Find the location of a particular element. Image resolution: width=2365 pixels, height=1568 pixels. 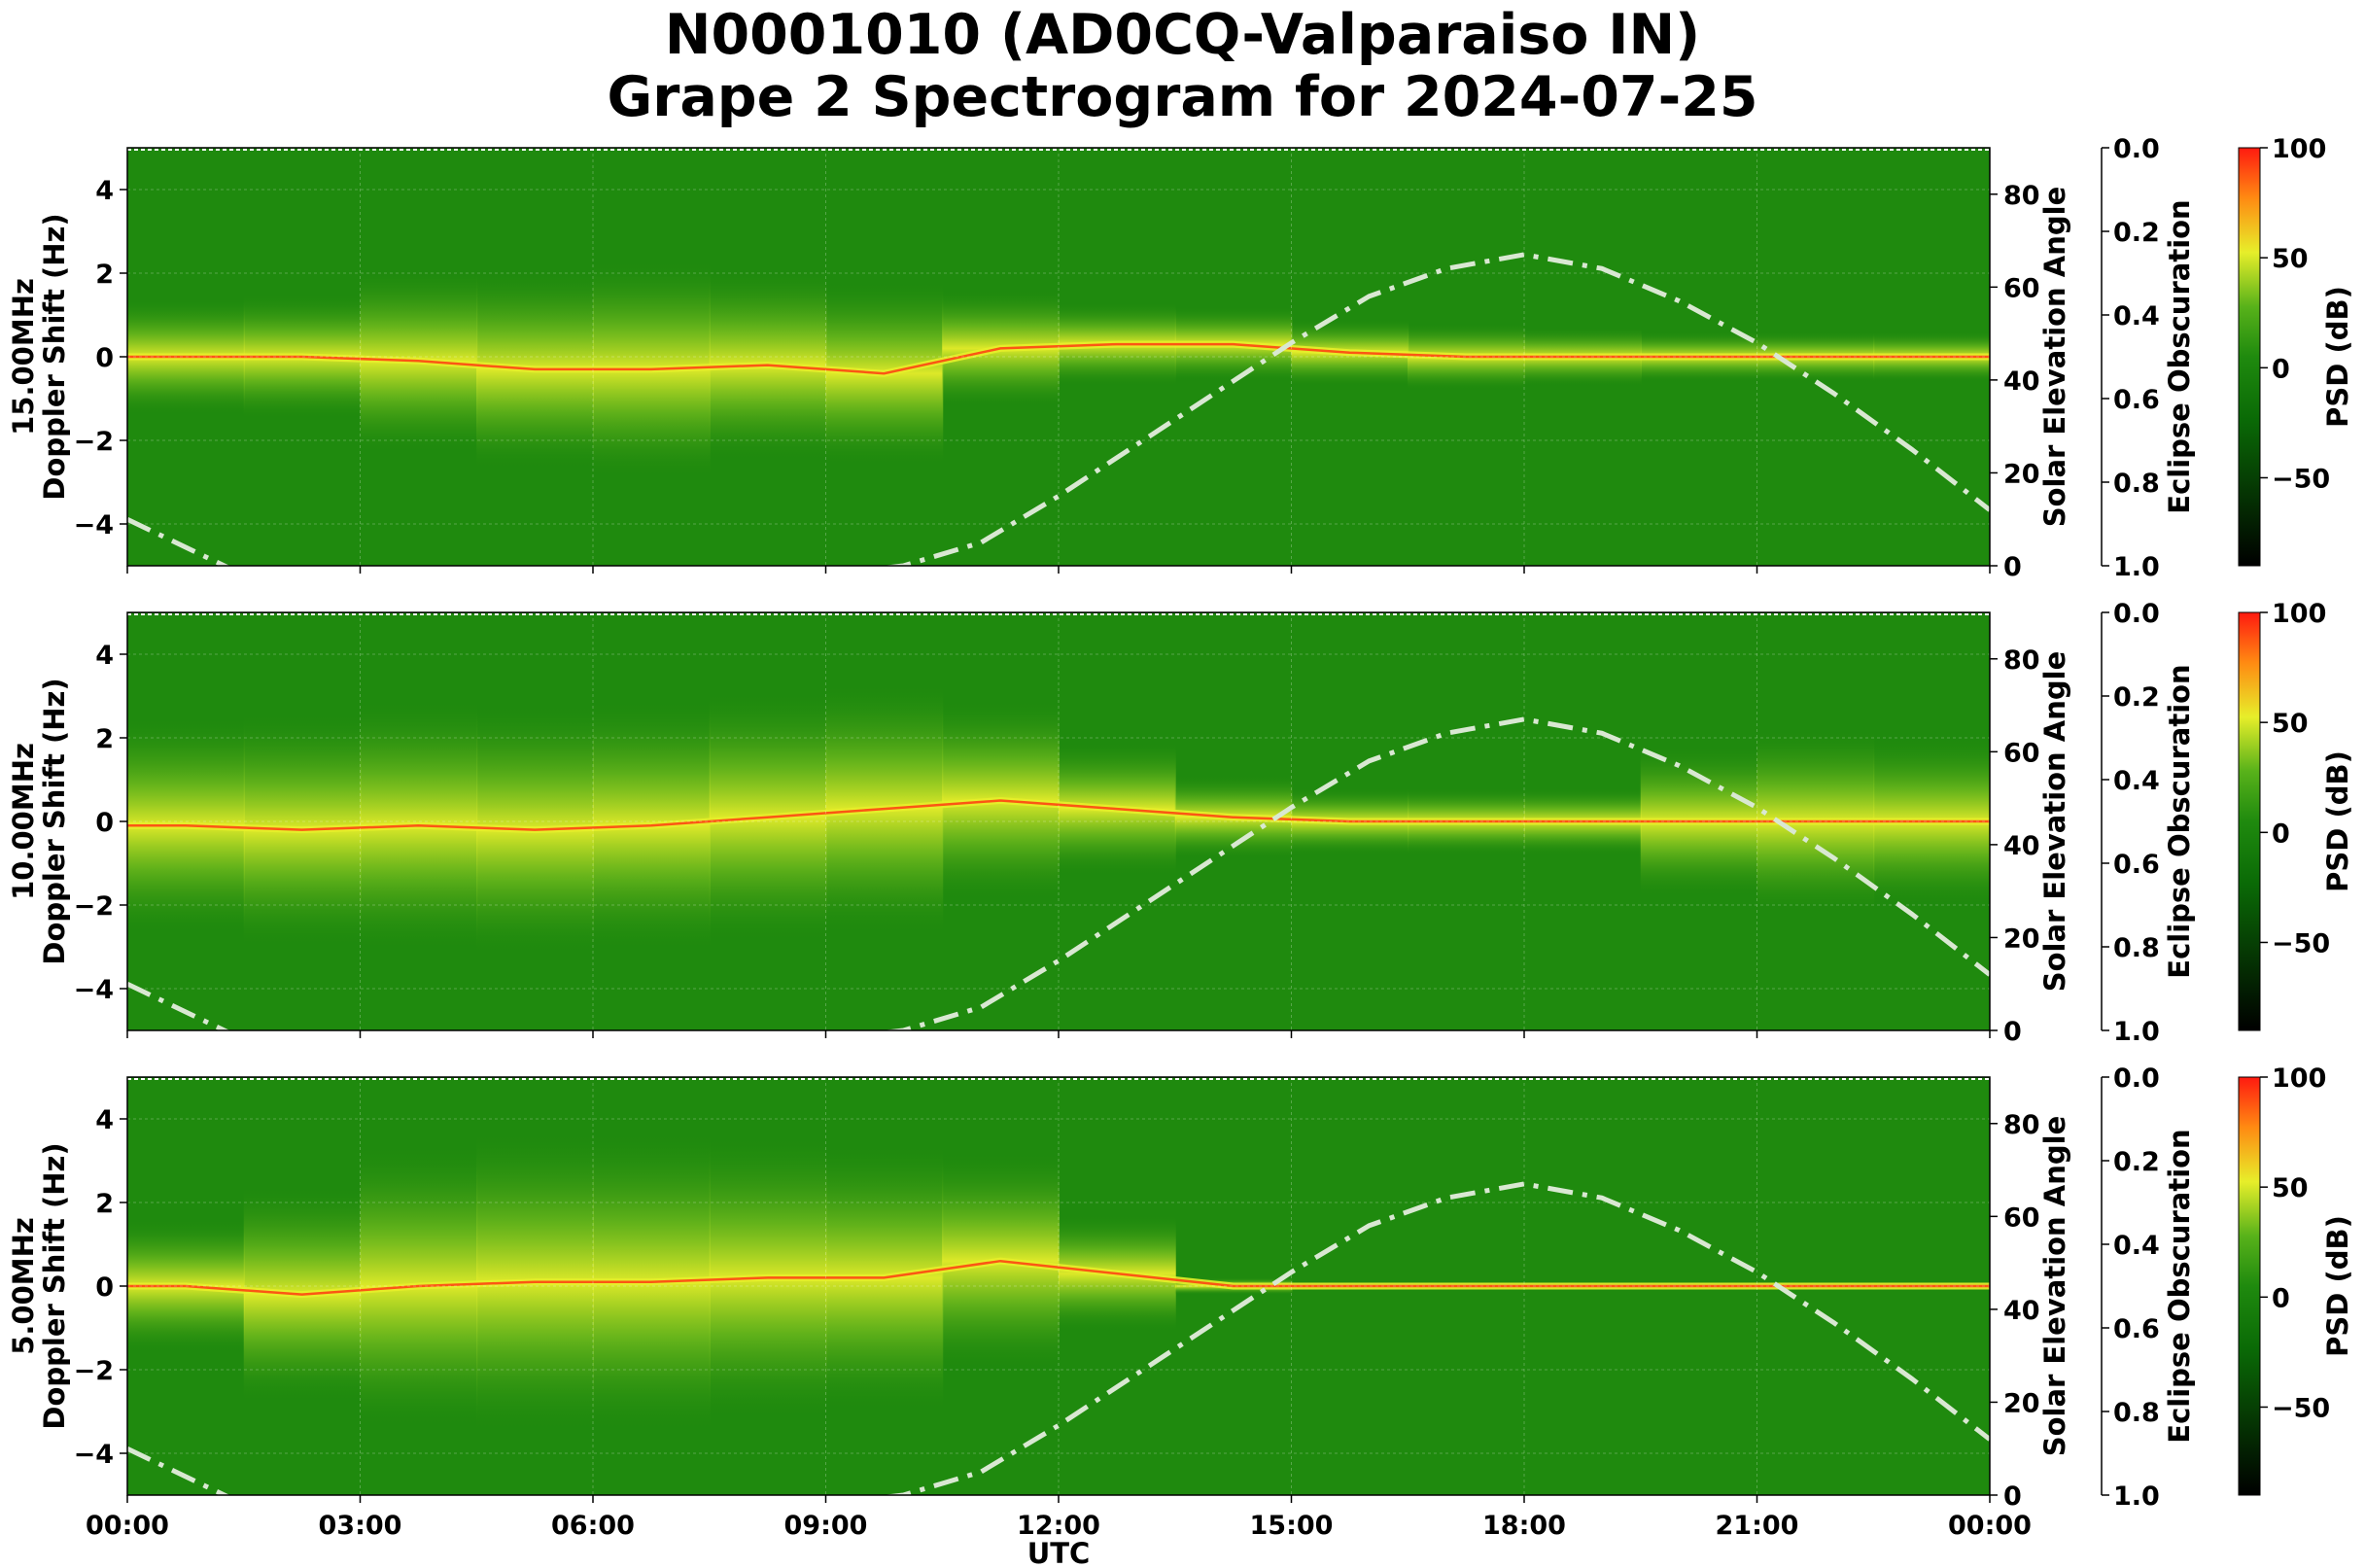

x-tick-label: 06:00 is located at coordinates (593, 1526).